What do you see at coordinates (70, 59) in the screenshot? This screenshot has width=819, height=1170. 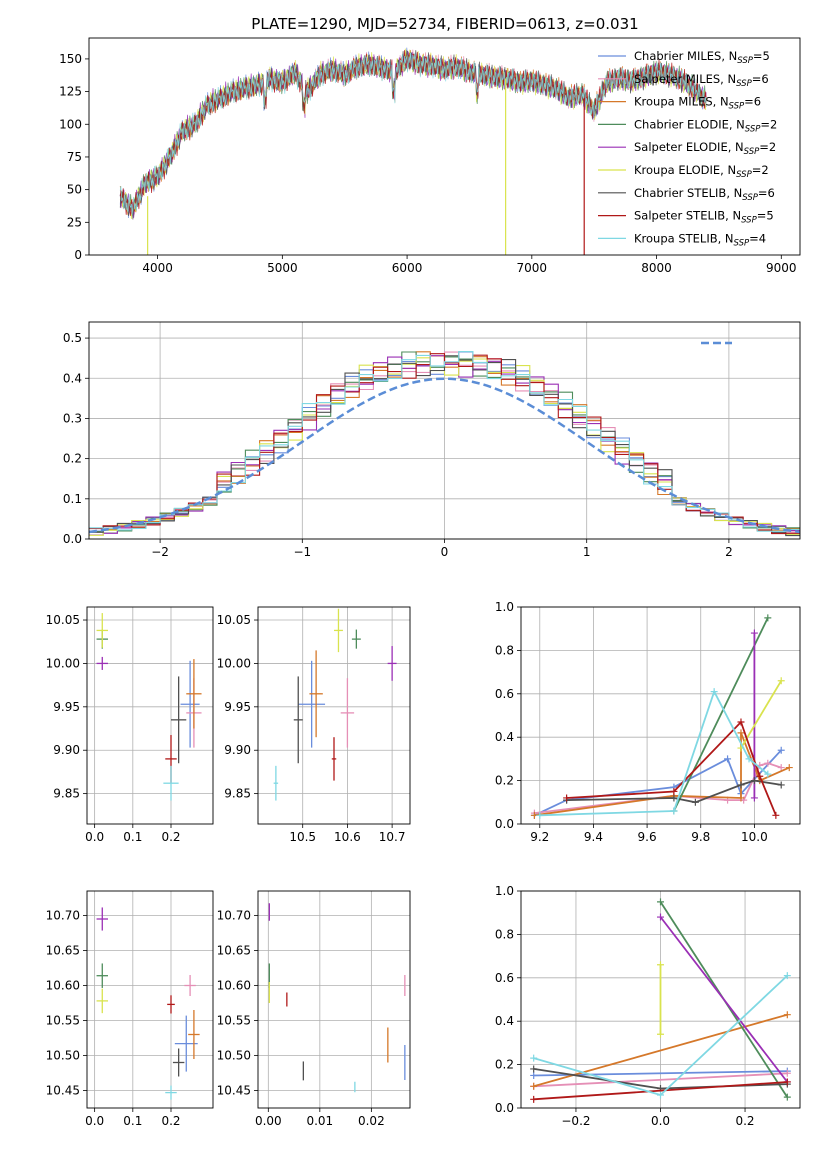 I see `y-tick-label: 150` at bounding box center [70, 59].